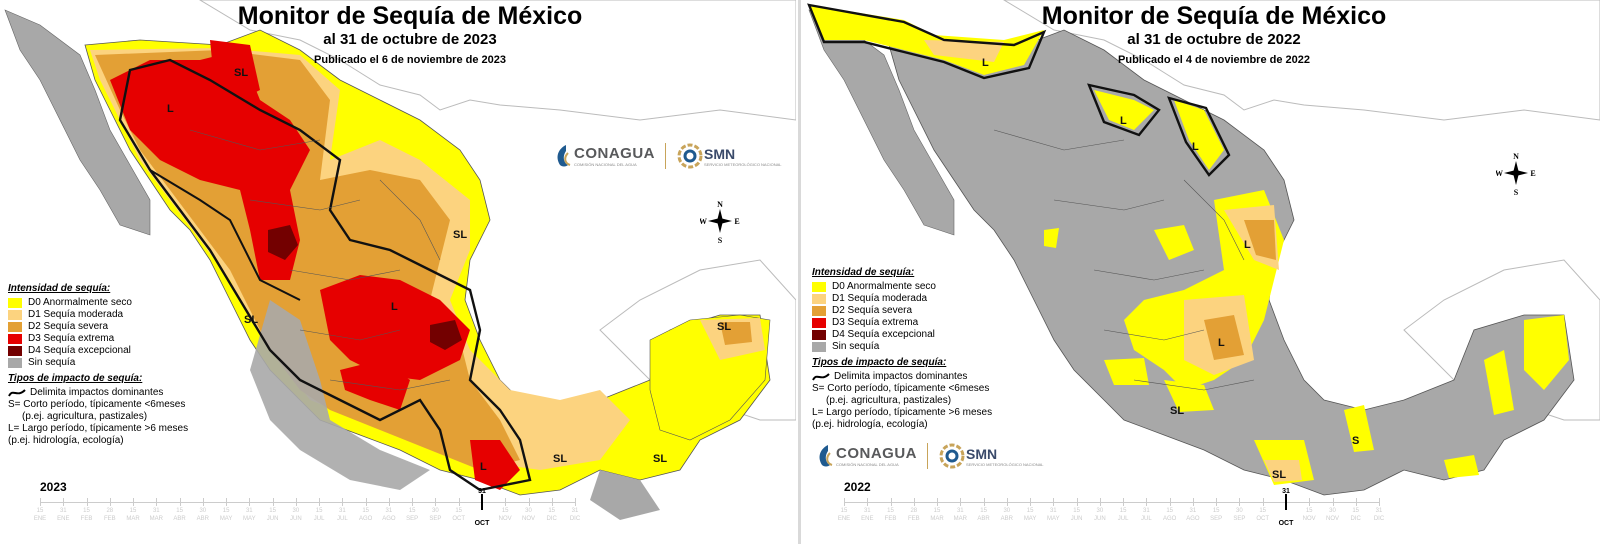 The image size is (1600, 544). I want to click on svg-text: W, so click(703, 221).